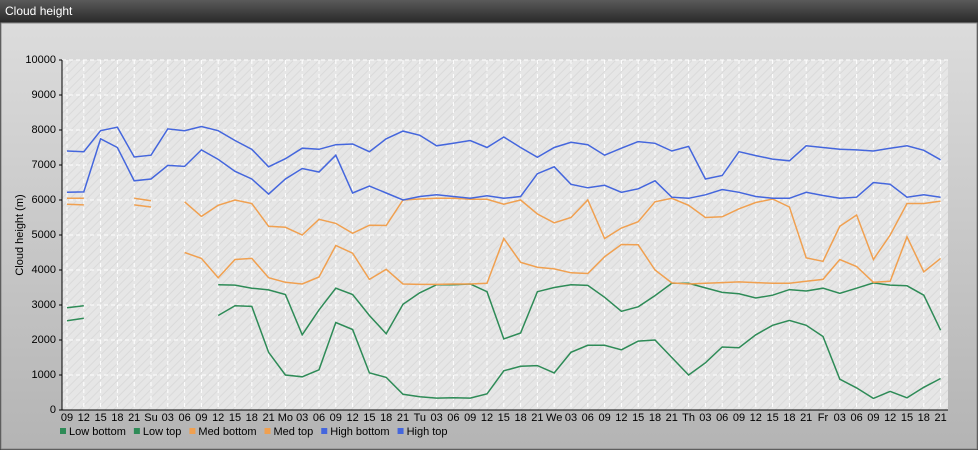 The width and height of the screenshot is (978, 450). I want to click on x-tick-label: Tu, so click(420, 418).